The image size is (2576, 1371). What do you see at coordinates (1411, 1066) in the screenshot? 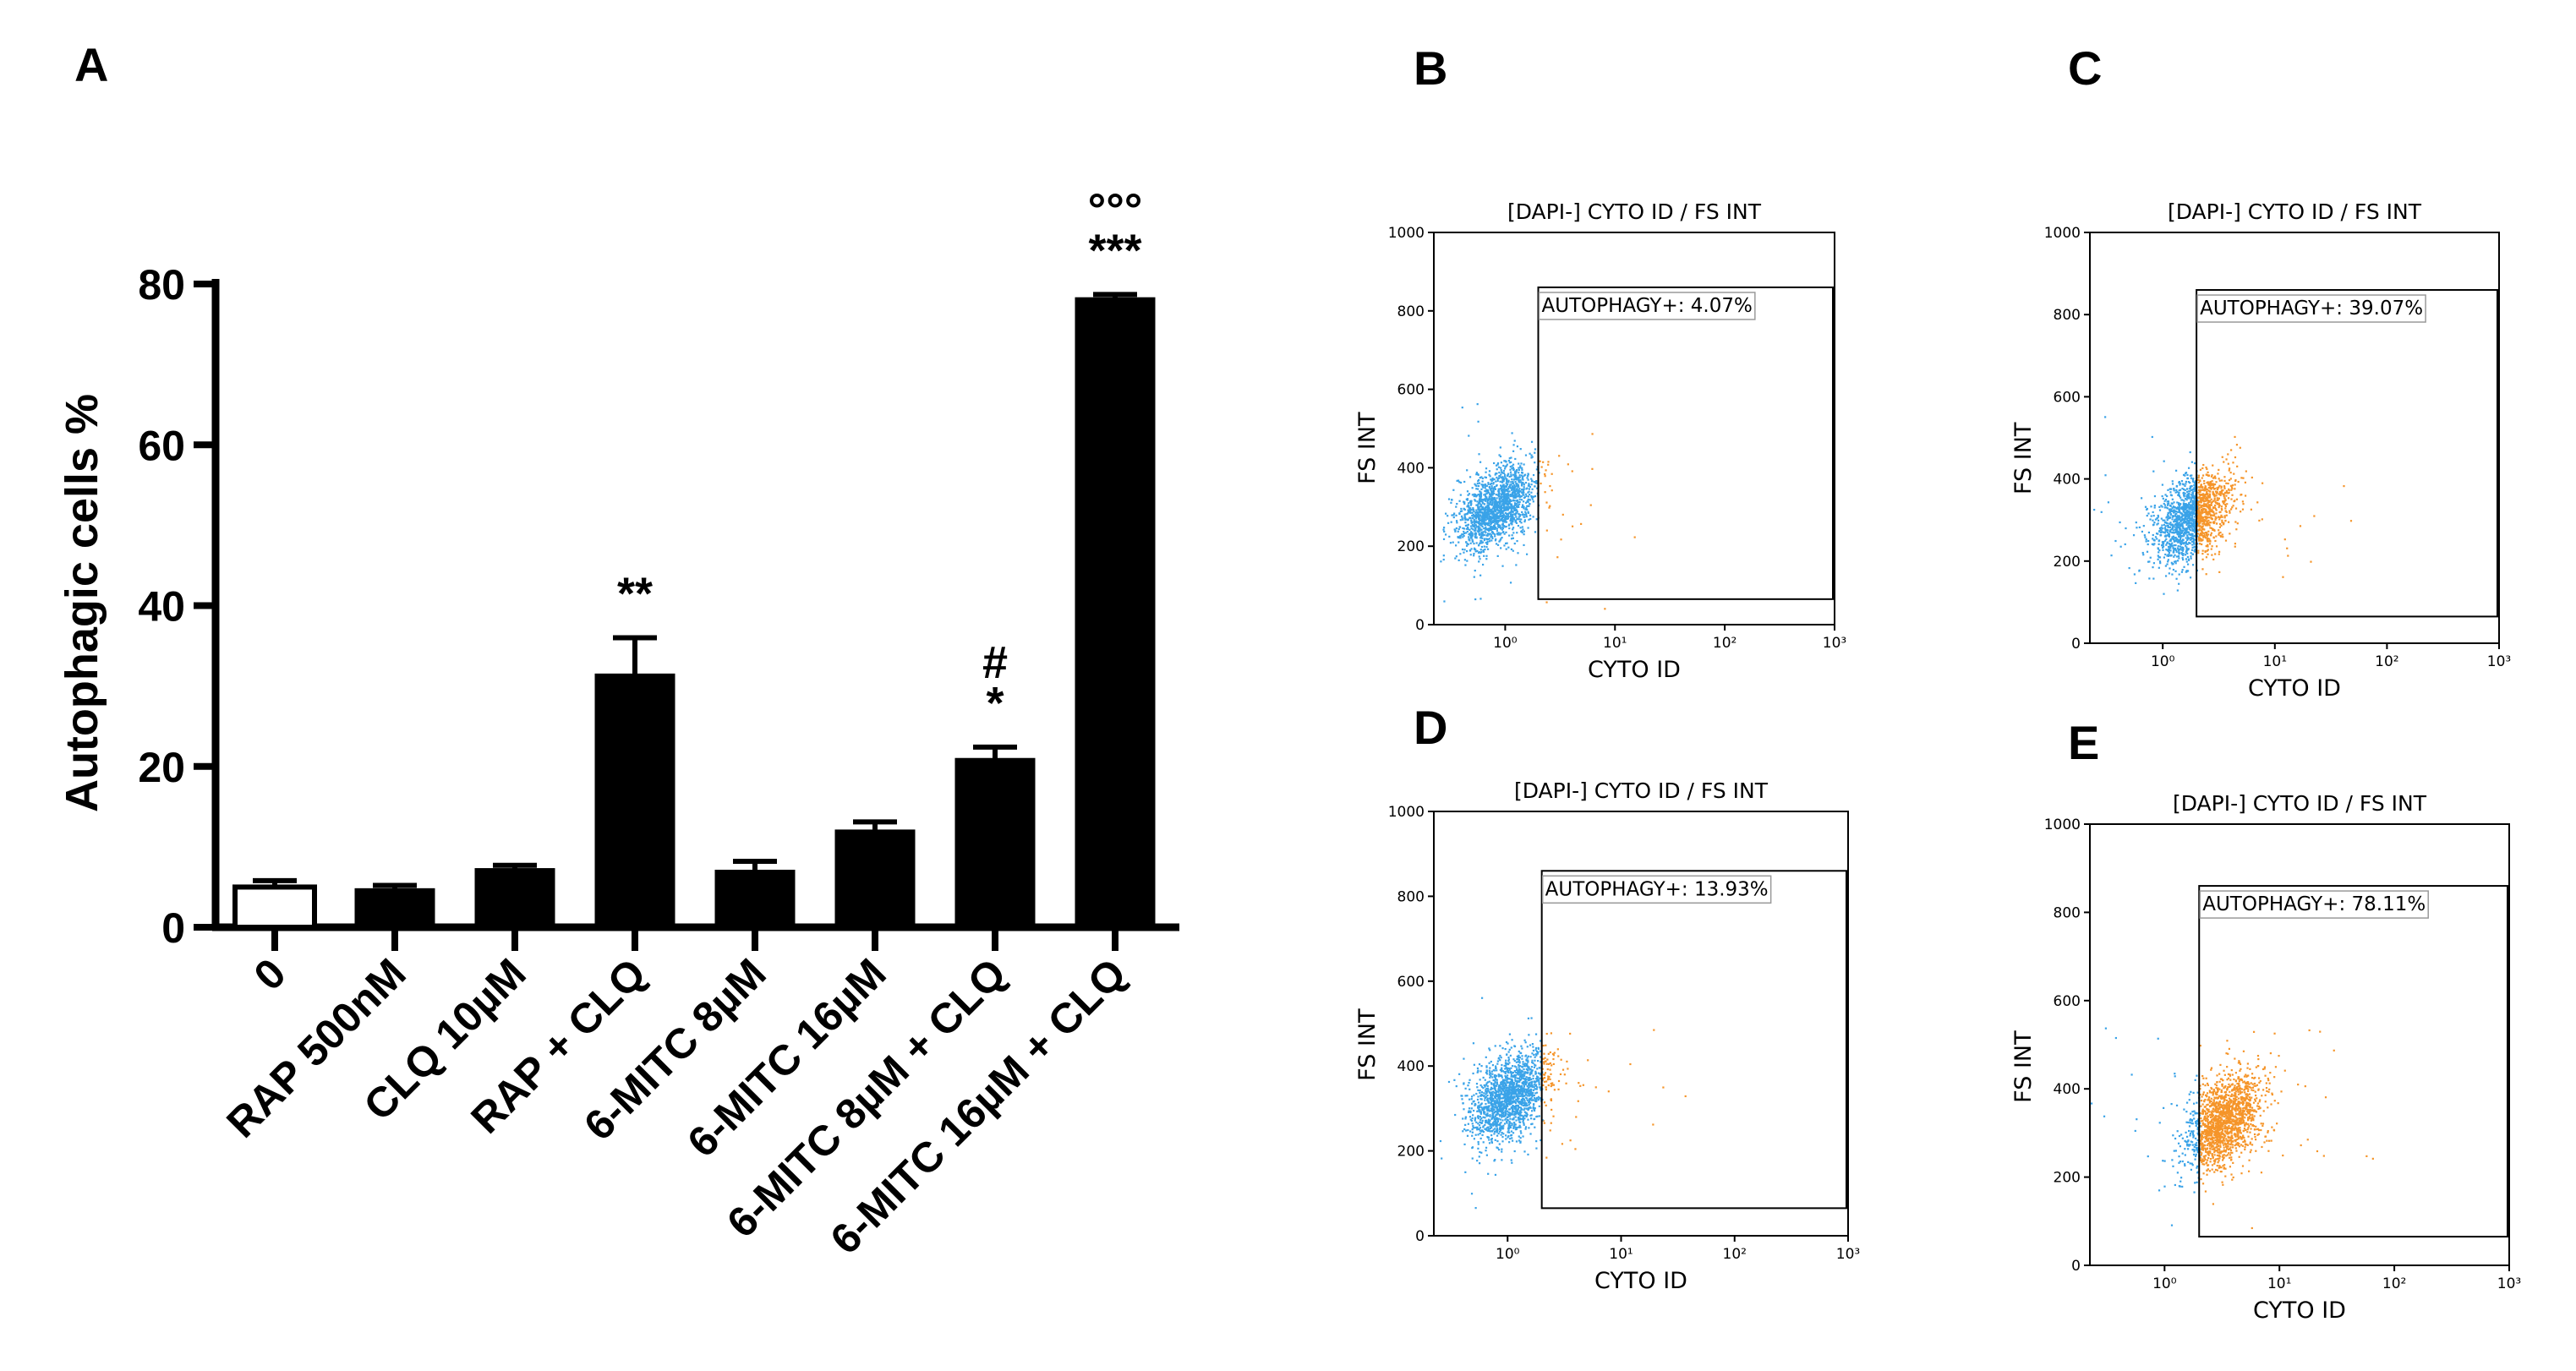
I see `y-tick-label: 400` at bounding box center [1411, 1066].